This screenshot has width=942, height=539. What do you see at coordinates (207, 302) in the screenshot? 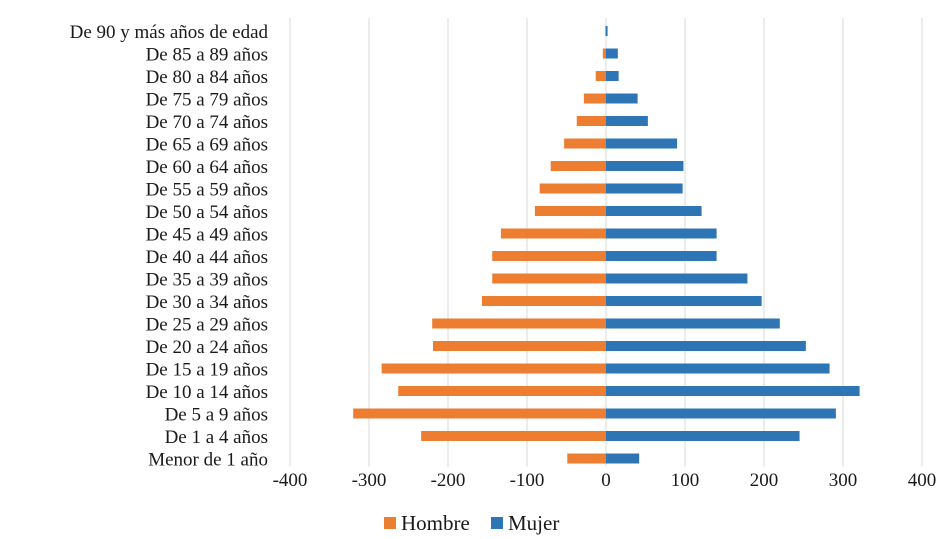
I see `category-label: De 30 a 34 años` at bounding box center [207, 302].